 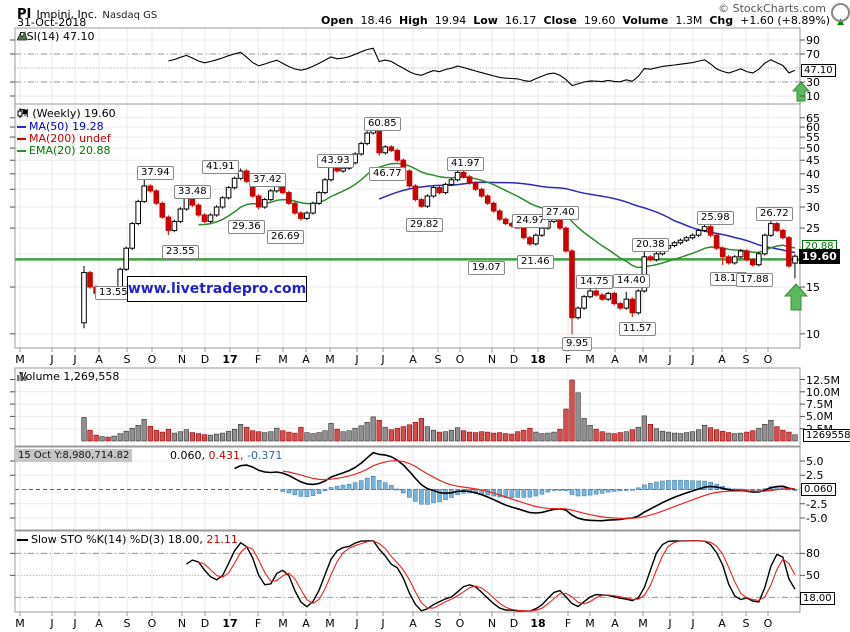 What do you see at coordinates (246, 227) in the screenshot?
I see `price-callout-label: 29.36` at bounding box center [246, 227].